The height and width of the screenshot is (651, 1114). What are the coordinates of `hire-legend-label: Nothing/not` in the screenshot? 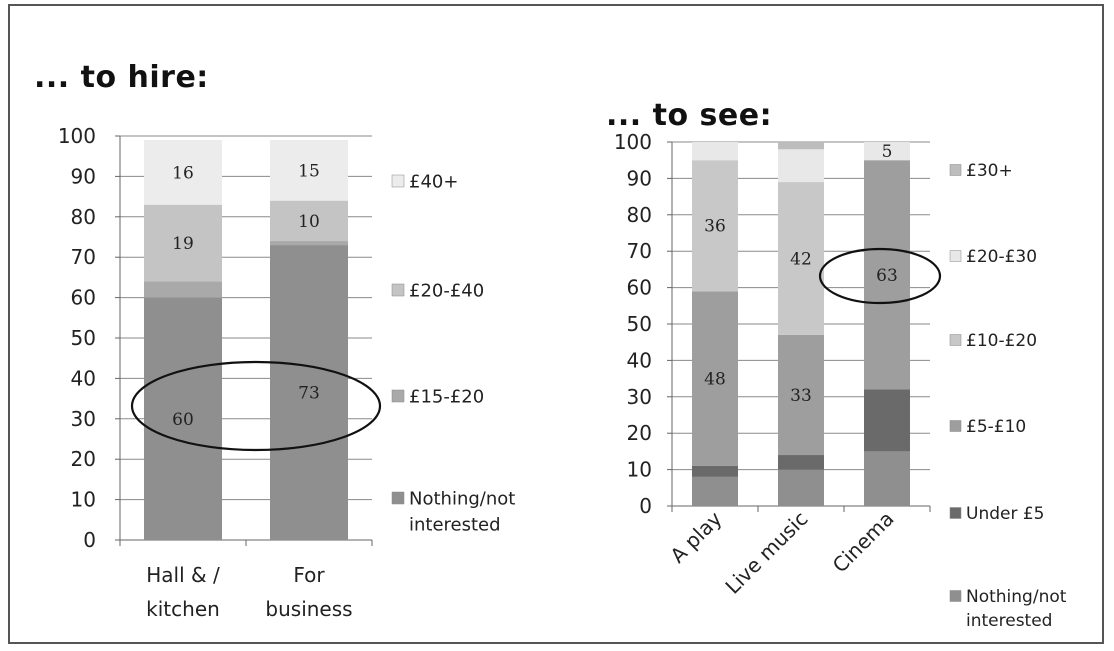 It's located at (462, 498).